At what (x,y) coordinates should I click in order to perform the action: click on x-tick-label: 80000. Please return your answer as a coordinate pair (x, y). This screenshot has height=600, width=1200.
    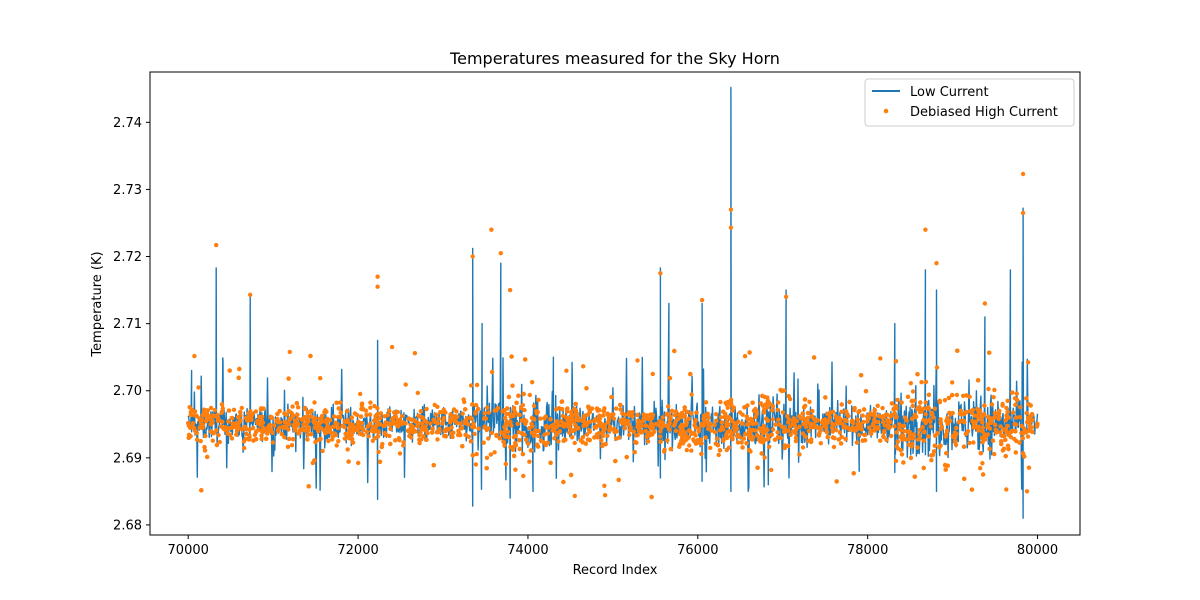
    Looking at the image, I should click on (1037, 550).